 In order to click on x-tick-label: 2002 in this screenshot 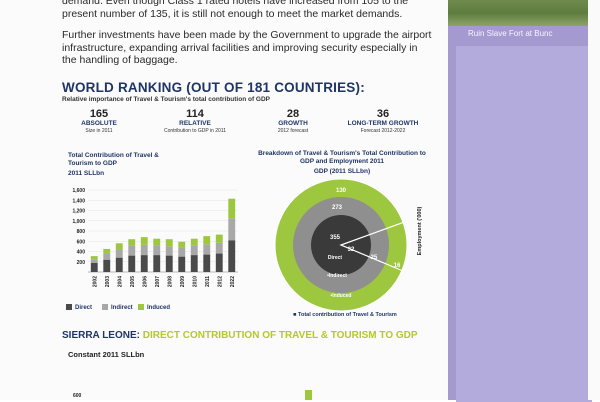, I will do `click(95, 281)`.